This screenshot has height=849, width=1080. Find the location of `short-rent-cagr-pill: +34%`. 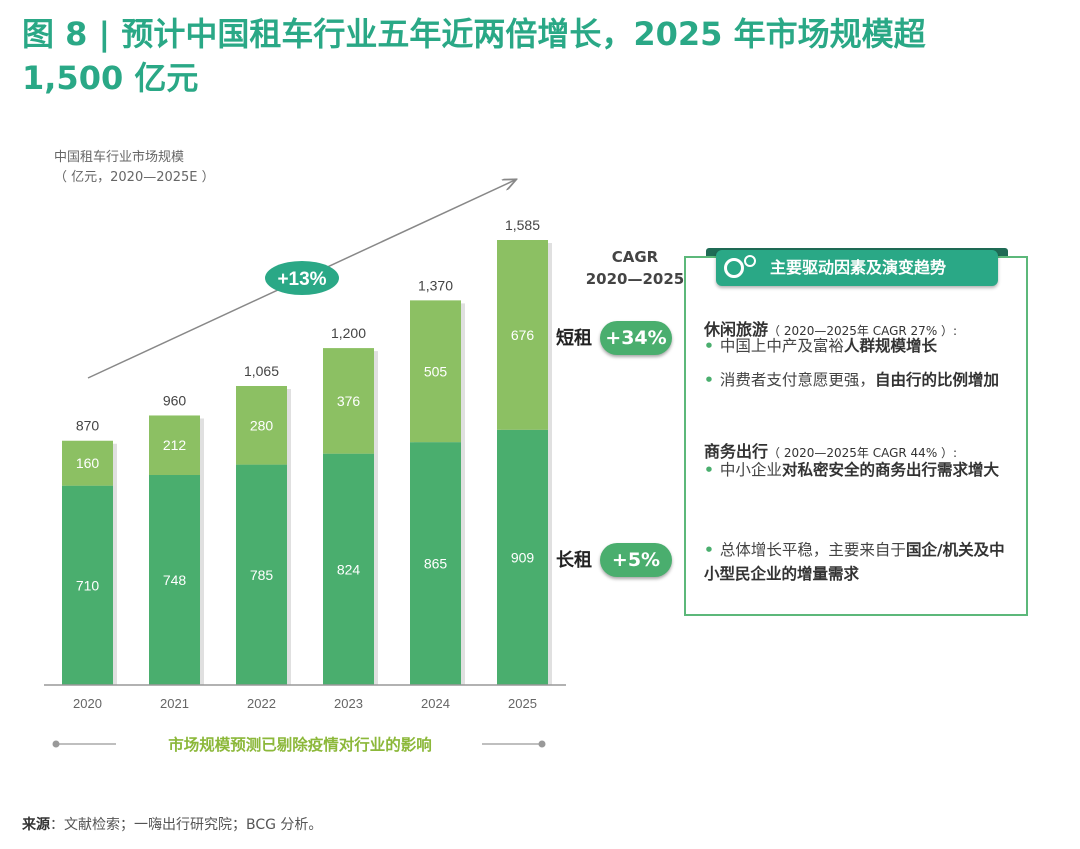

short-rent-cagr-pill: +34% is located at coordinates (636, 338).